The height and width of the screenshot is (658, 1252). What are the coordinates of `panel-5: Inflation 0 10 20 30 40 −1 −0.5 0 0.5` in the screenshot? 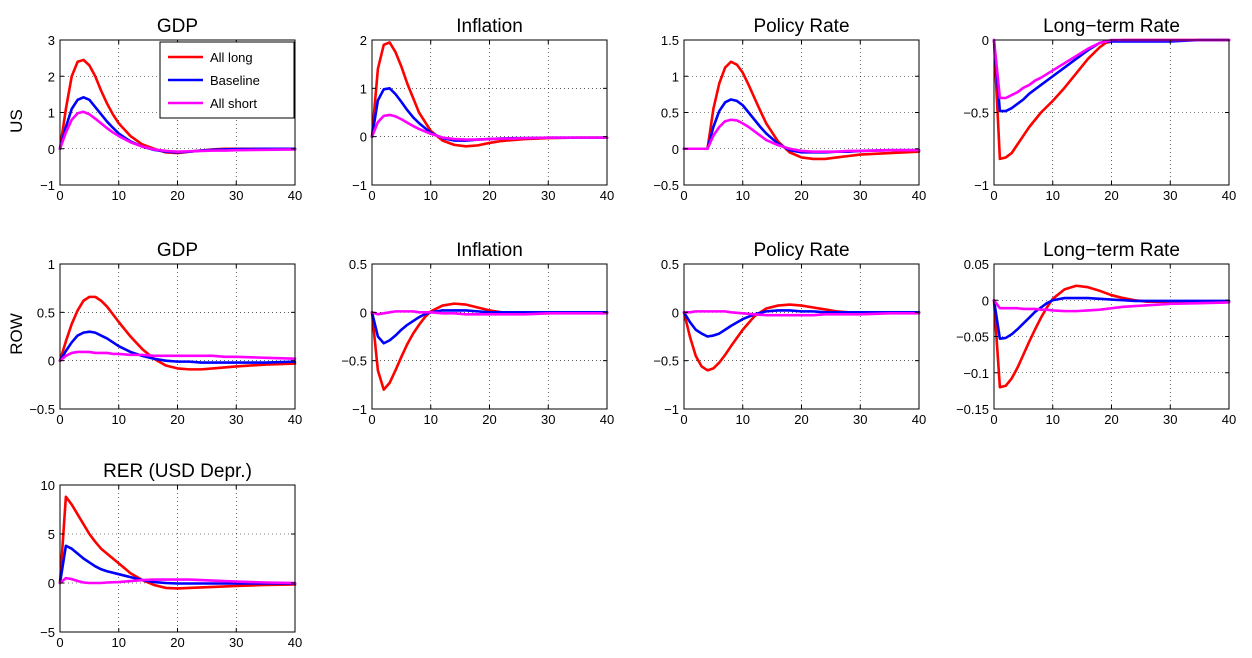 It's located at (477, 333).